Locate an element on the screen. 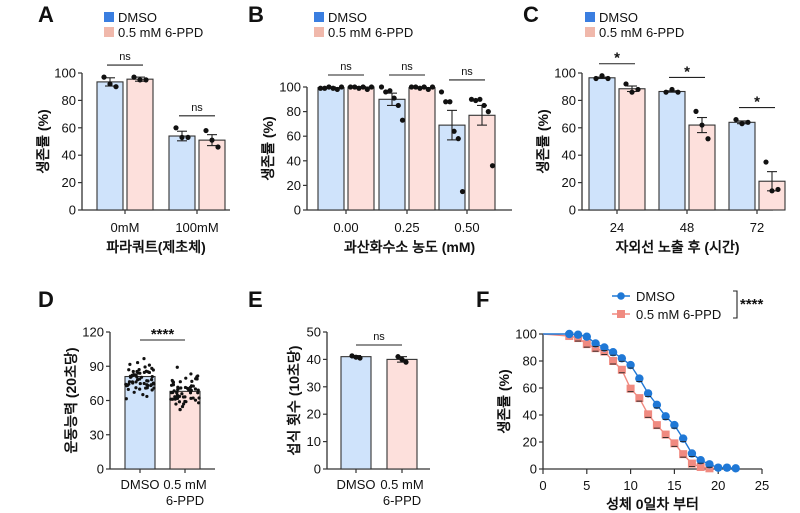 The width and height of the screenshot is (800, 513). x-tick-label: 48 is located at coordinates (687, 227).